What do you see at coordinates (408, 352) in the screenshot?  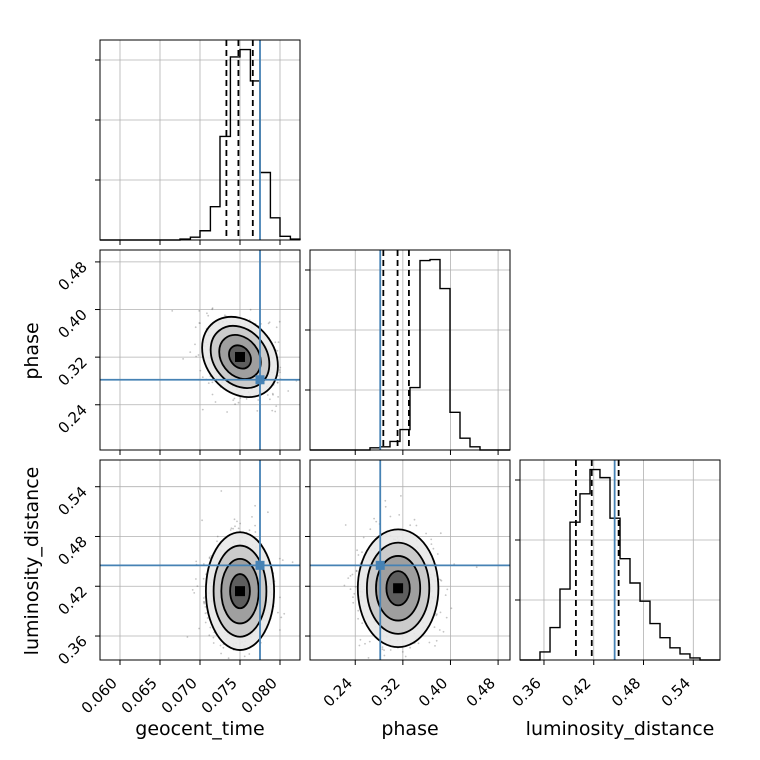 I see `panel-phase-phase` at bounding box center [408, 352].